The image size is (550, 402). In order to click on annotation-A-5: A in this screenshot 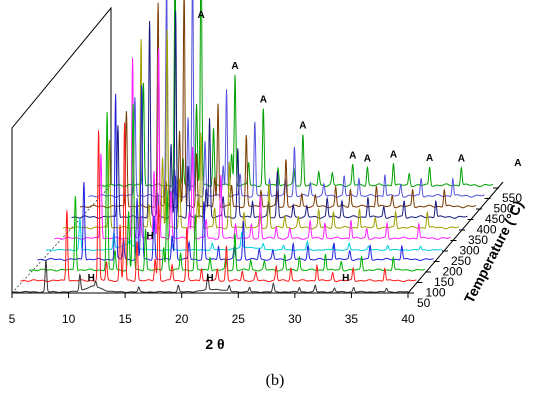, I will do `click(367, 158)`.